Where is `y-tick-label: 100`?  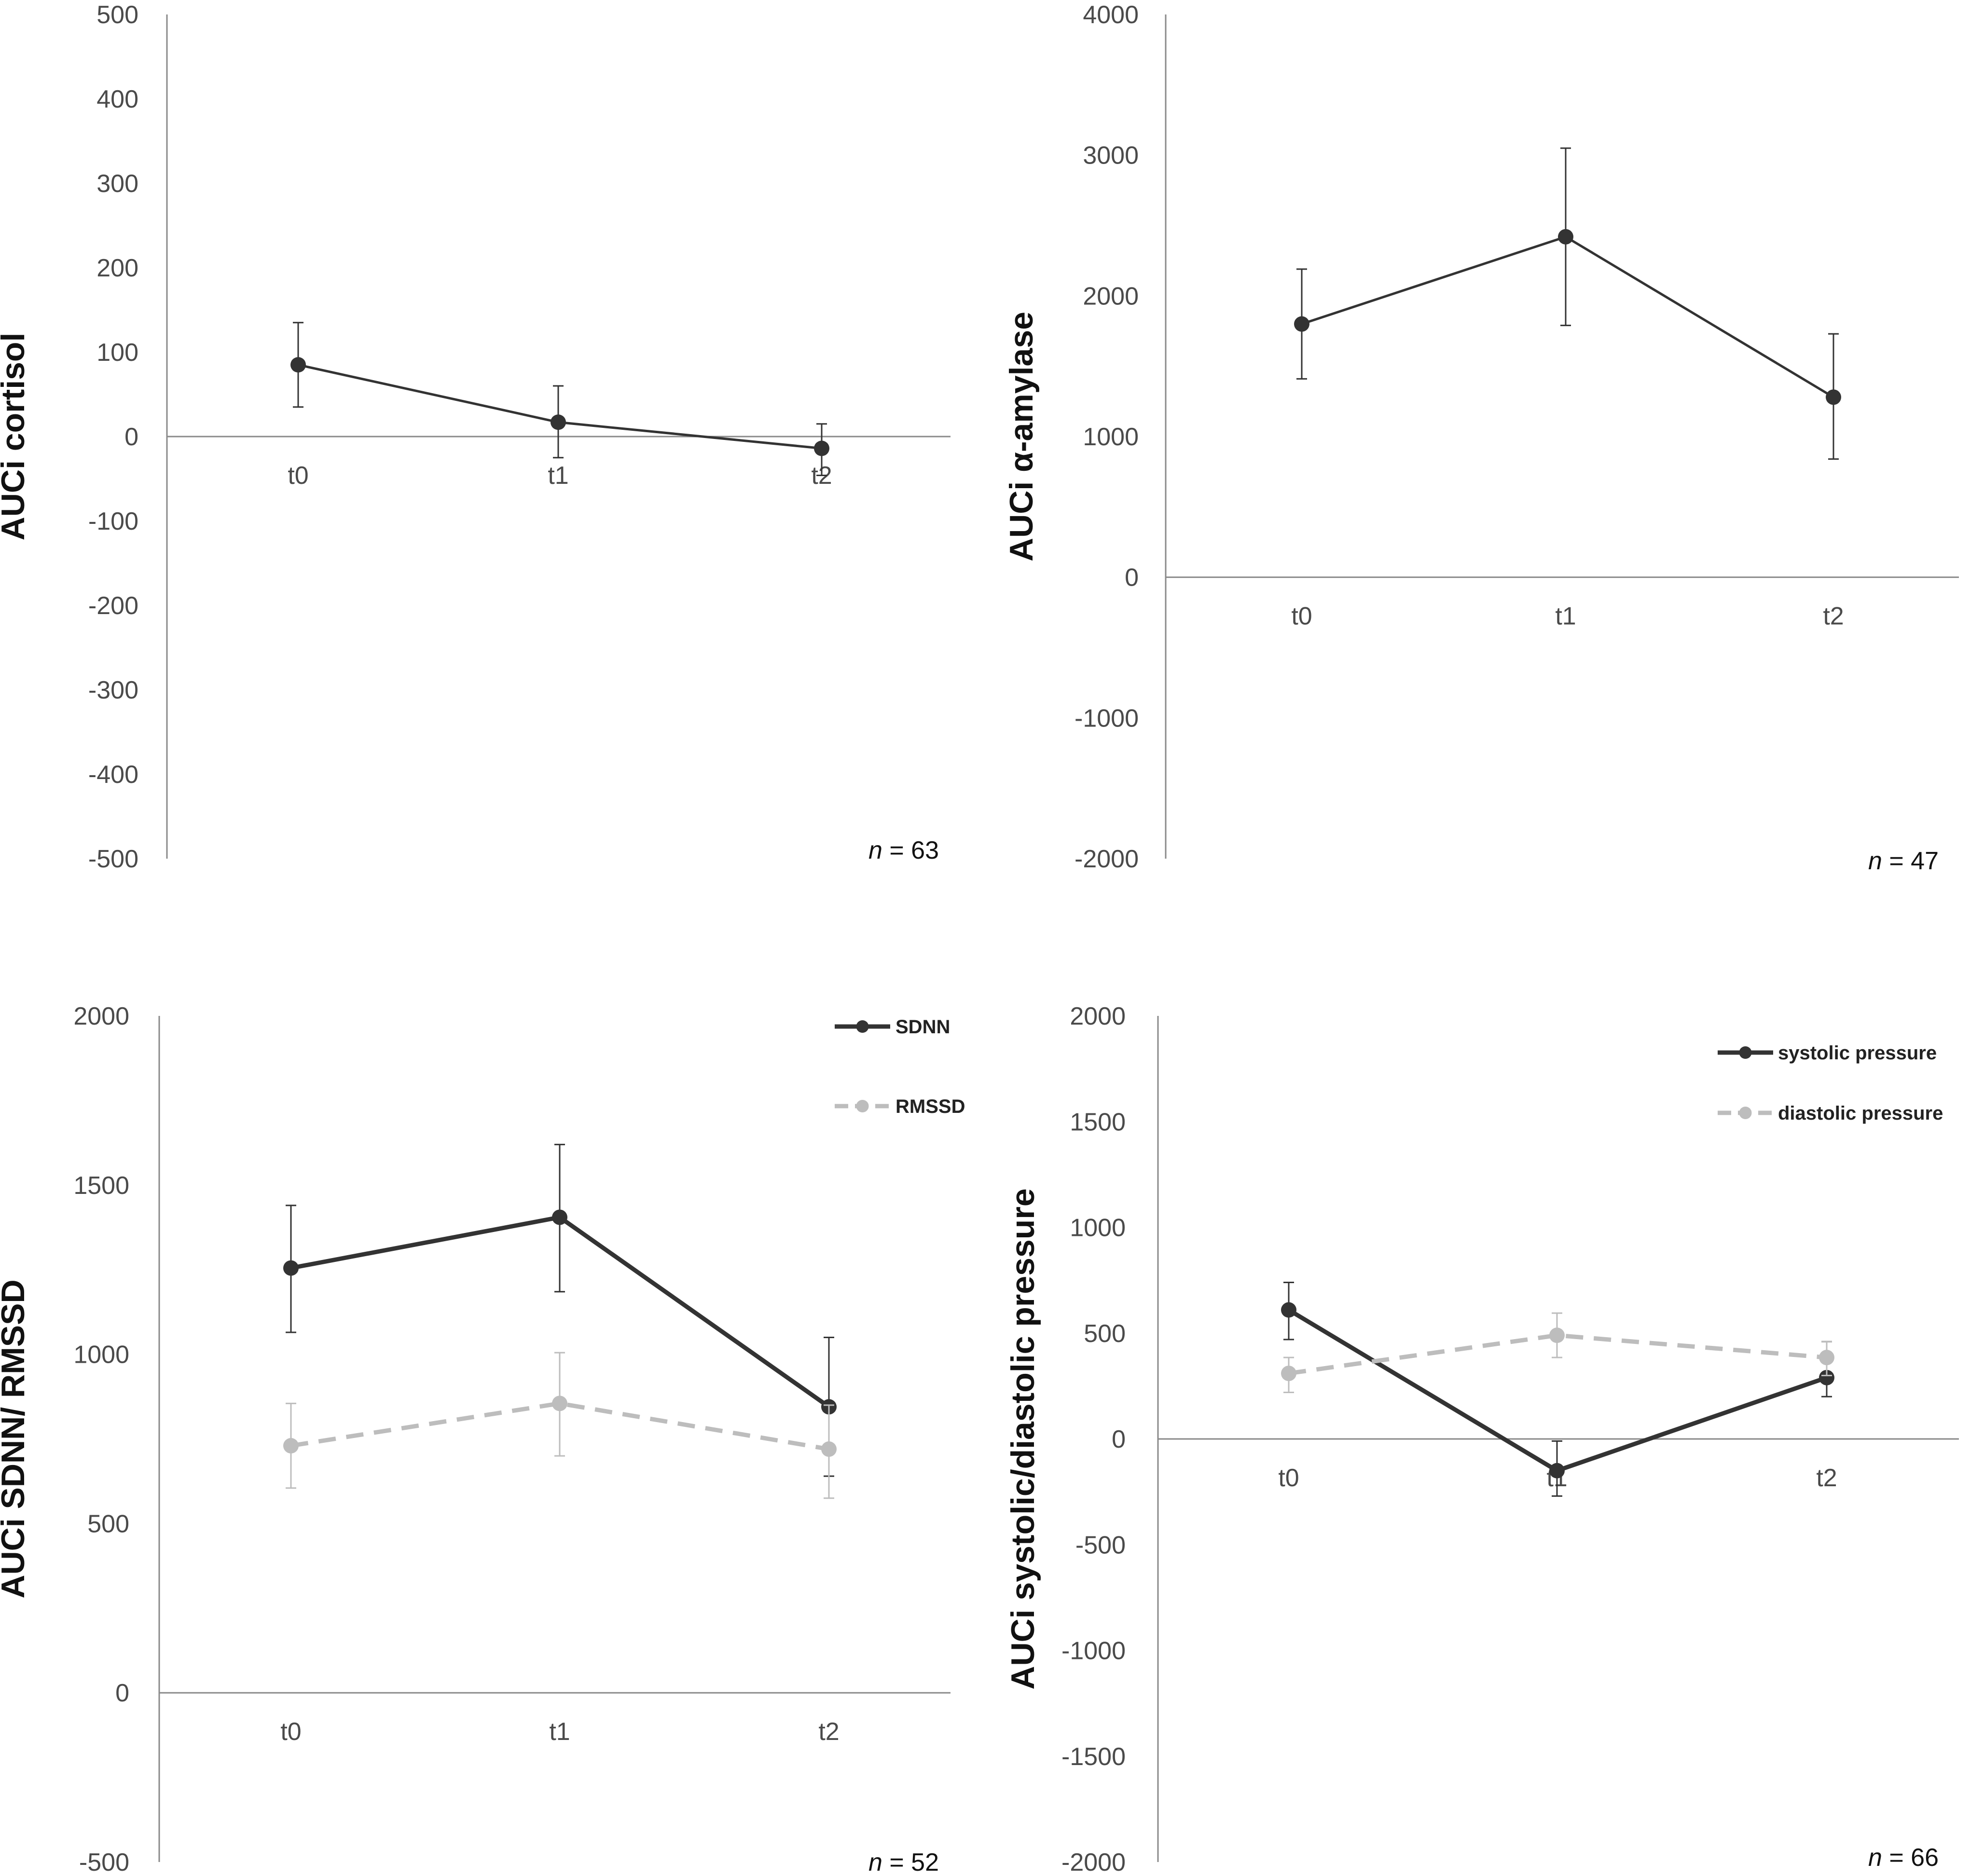 y-tick-label: 100 is located at coordinates (117, 353).